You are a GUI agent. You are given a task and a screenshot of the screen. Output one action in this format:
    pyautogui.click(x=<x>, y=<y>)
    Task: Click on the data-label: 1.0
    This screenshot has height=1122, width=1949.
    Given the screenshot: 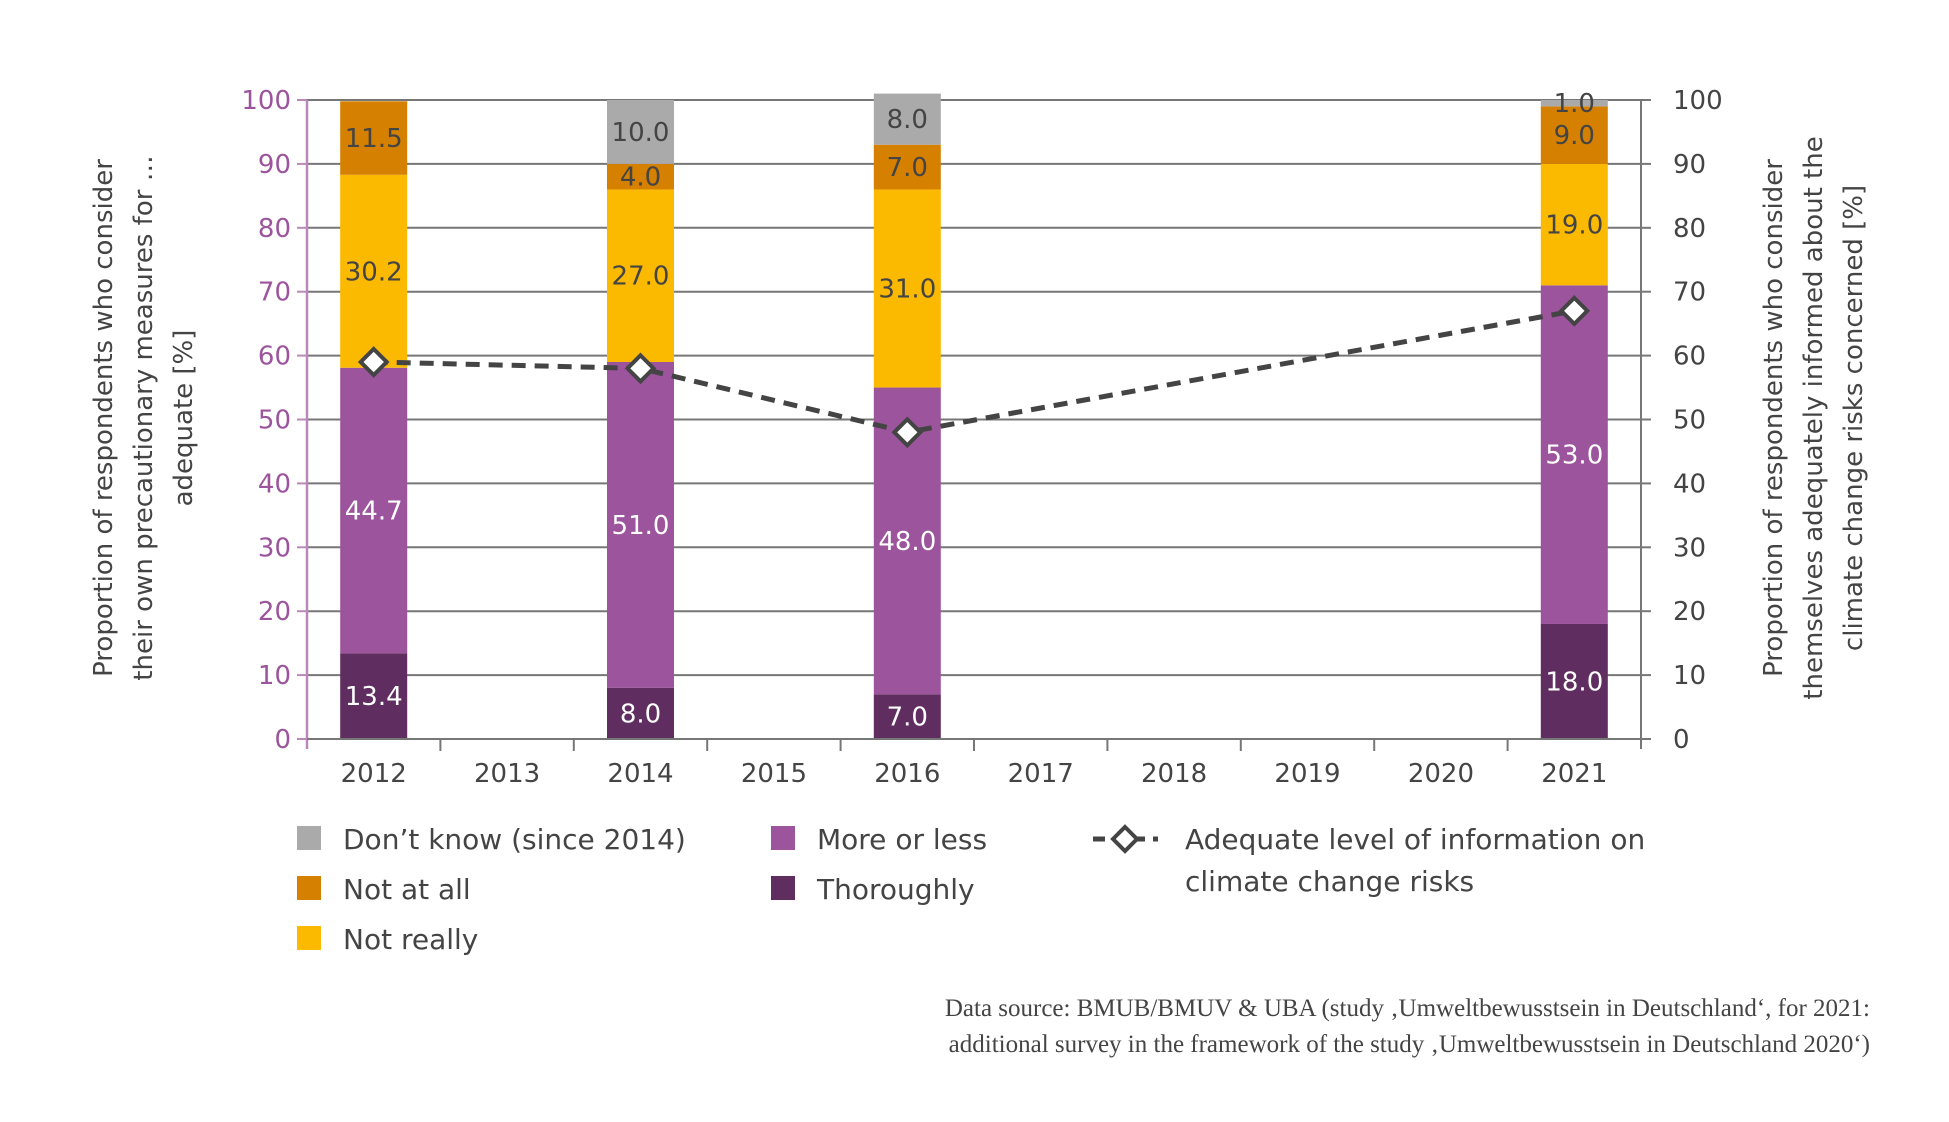 What is the action you would take?
    pyautogui.click(x=1574, y=104)
    